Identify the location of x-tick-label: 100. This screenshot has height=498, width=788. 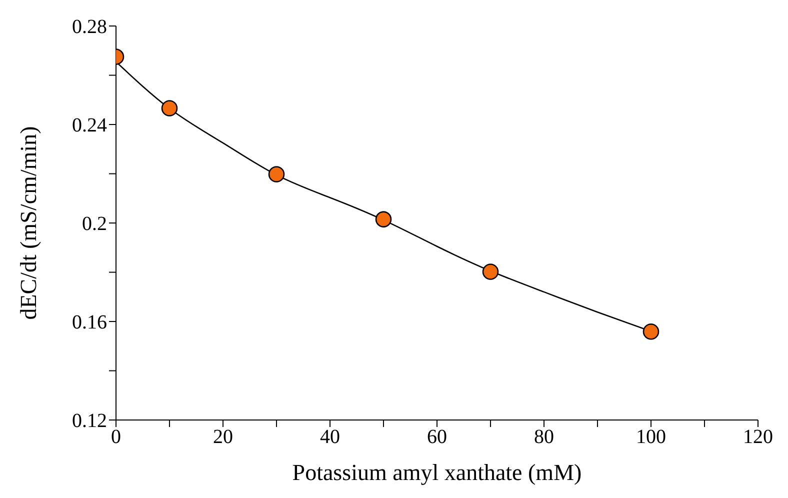
(651, 437).